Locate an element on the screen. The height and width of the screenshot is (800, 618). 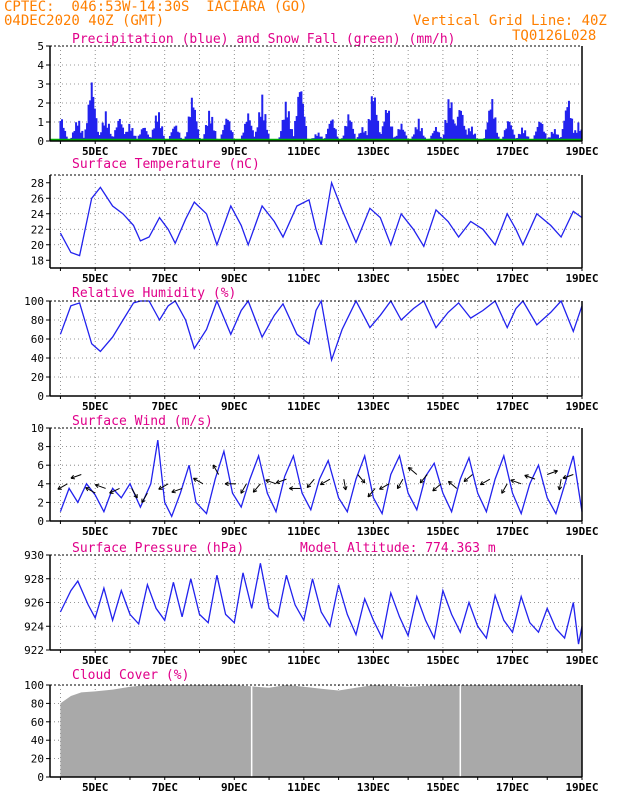
y-tick-label: 18 is located at coordinates (37, 260).